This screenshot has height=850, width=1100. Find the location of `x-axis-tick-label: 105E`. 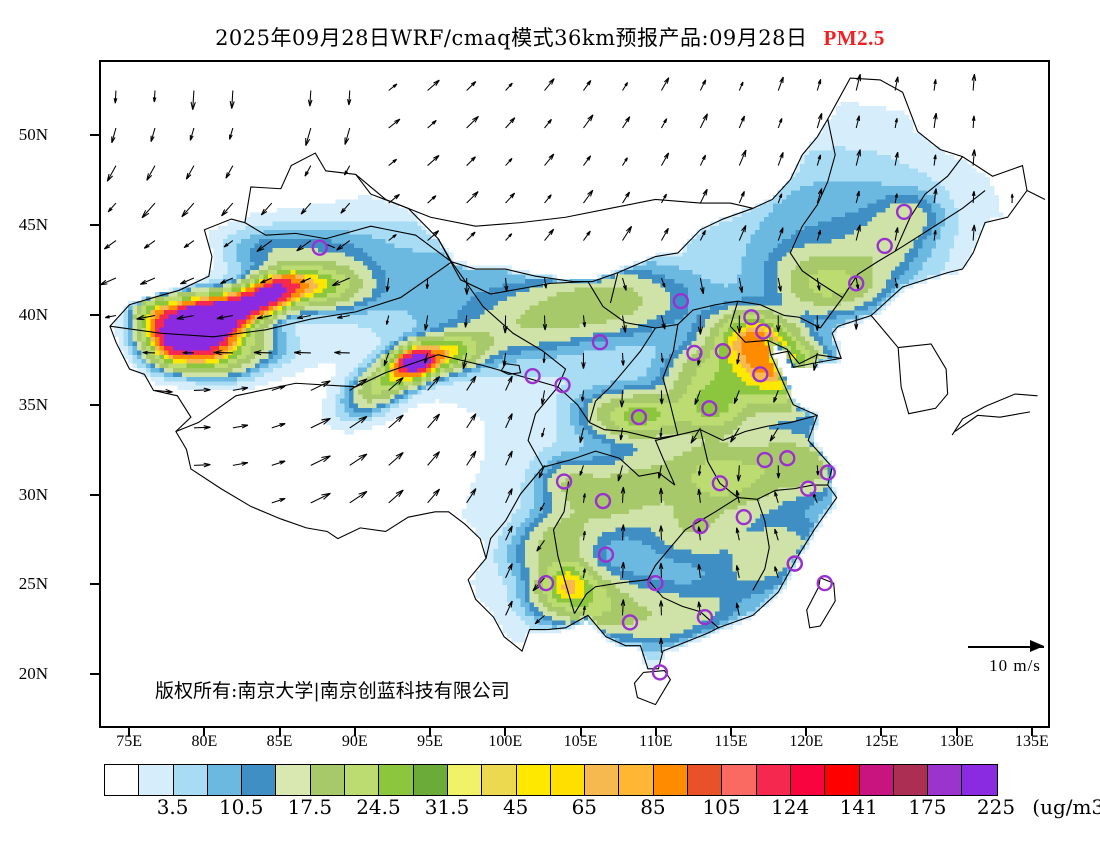

x-axis-tick-label: 105E is located at coordinates (580, 741).